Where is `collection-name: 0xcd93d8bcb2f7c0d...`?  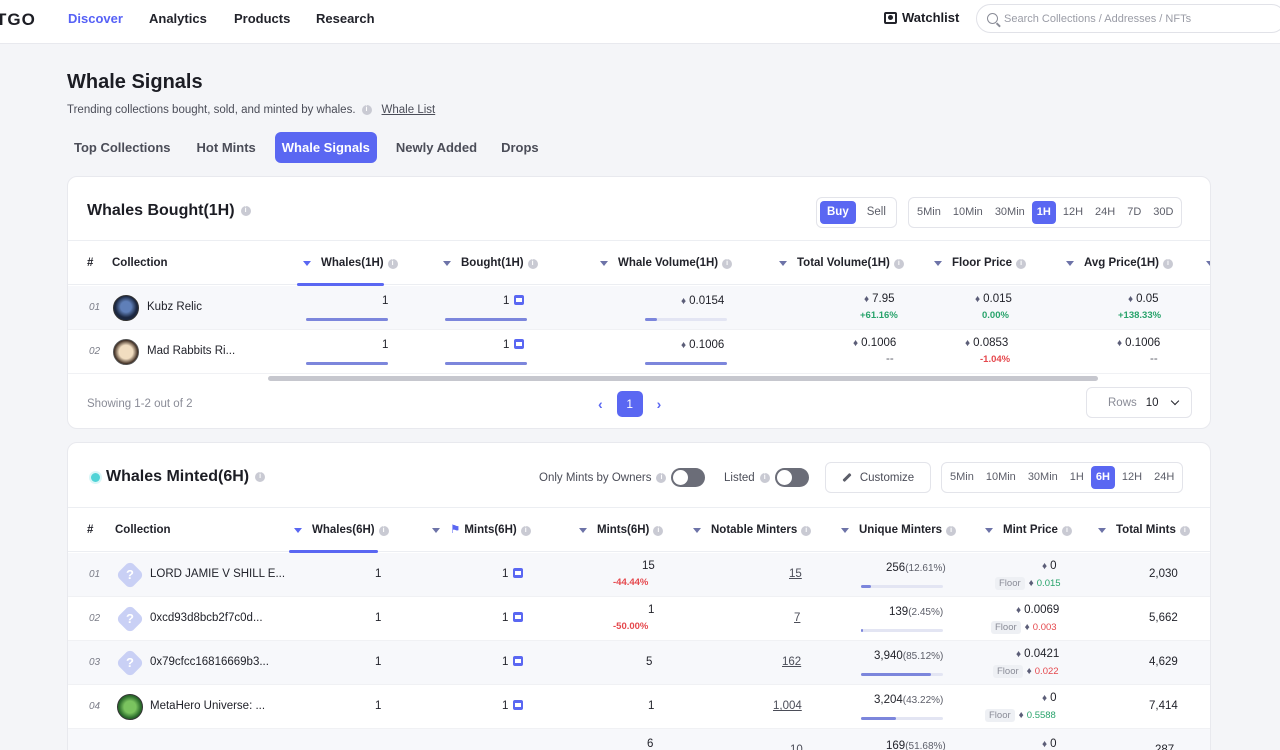 collection-name: 0xcd93d8bcb2f7c0d... is located at coordinates (206, 618).